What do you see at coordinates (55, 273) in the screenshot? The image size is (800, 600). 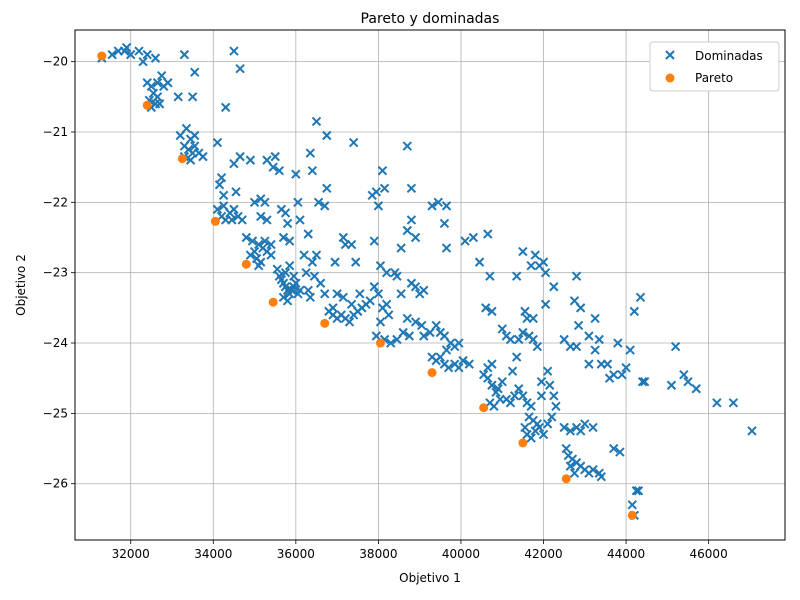 I see `y-tick-label: −23` at bounding box center [55, 273].